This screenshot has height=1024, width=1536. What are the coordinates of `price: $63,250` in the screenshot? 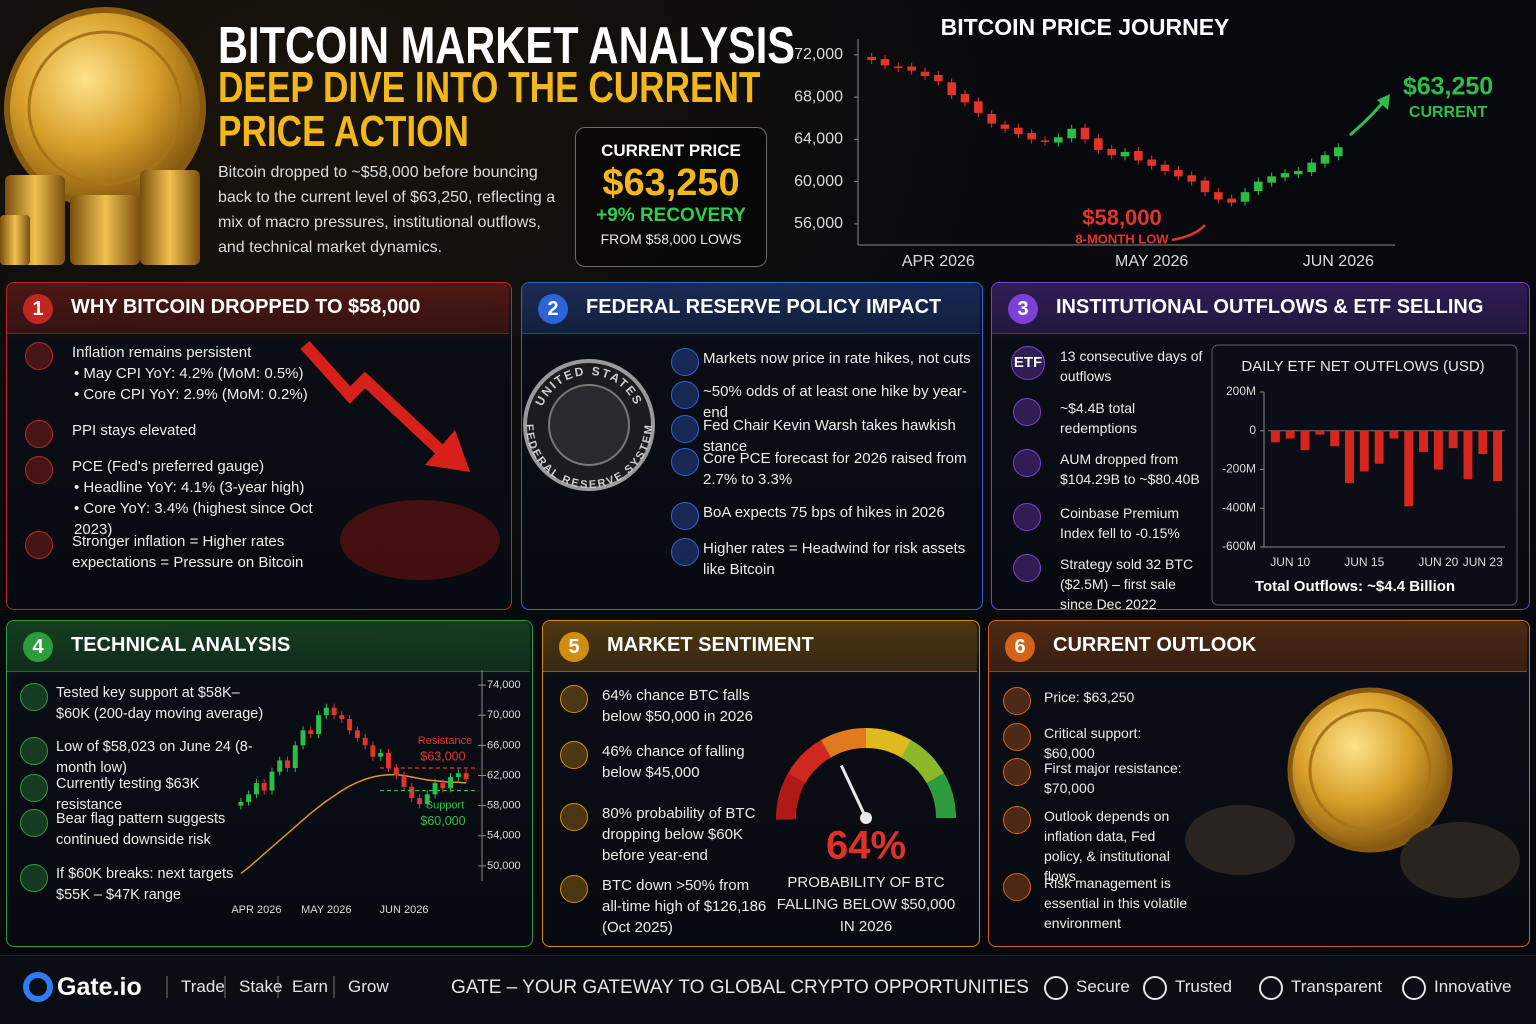 It's located at (671, 183).